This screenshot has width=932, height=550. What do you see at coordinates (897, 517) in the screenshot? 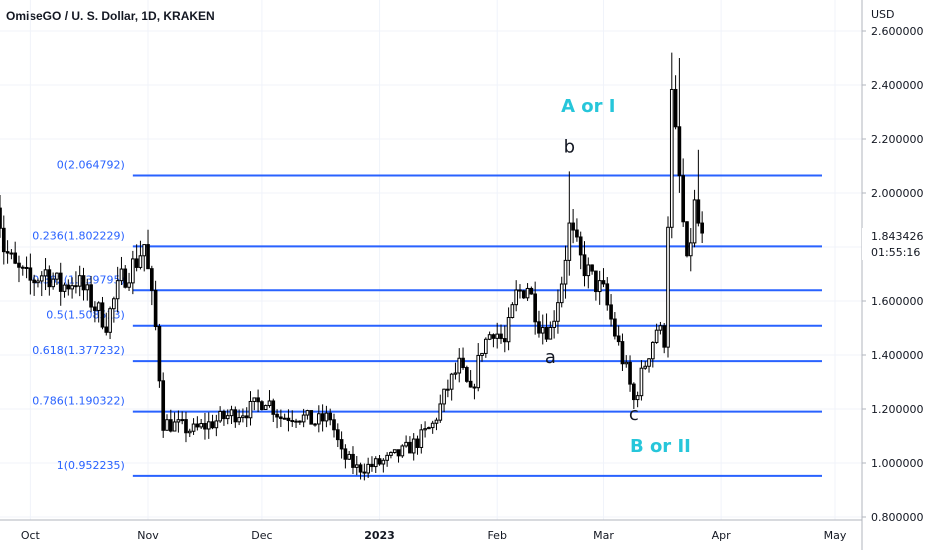
I see `y-tick-label: 0.800000` at bounding box center [897, 517].